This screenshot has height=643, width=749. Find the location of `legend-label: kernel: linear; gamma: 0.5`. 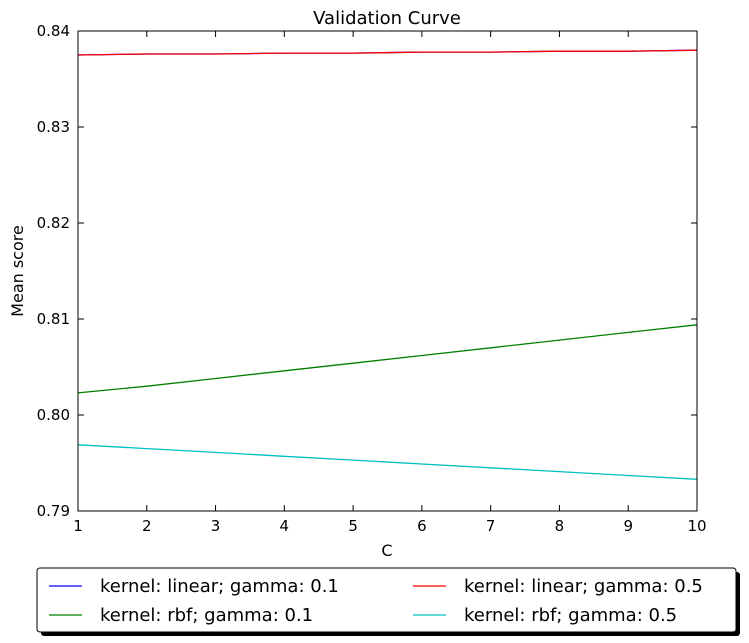

legend-label: kernel: linear; gamma: 0.5 is located at coordinates (583, 586).